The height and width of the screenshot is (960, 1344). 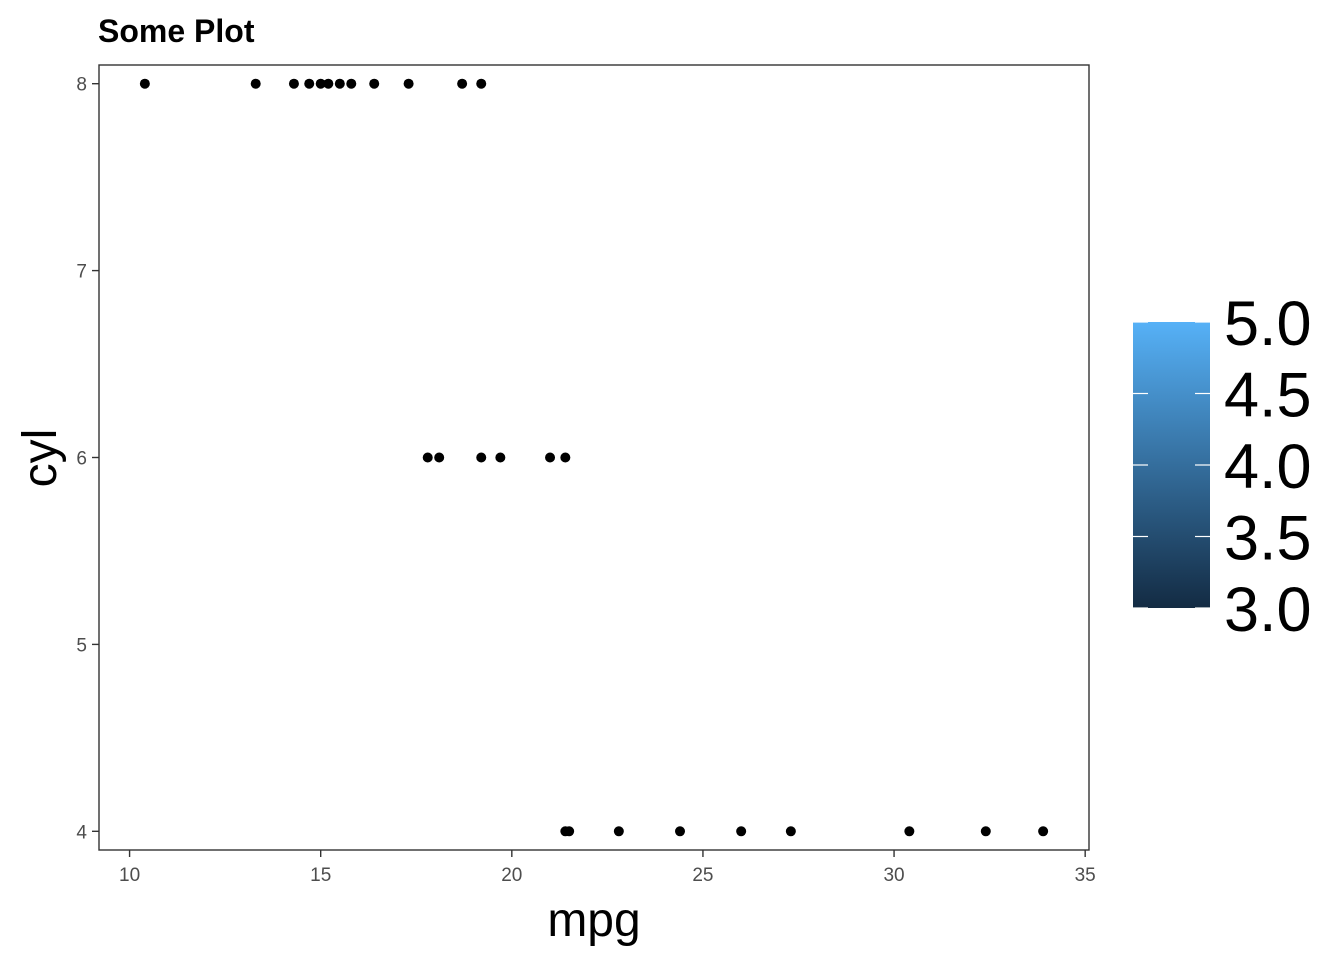 I want to click on y-tick-label: 5, so click(x=81, y=645).